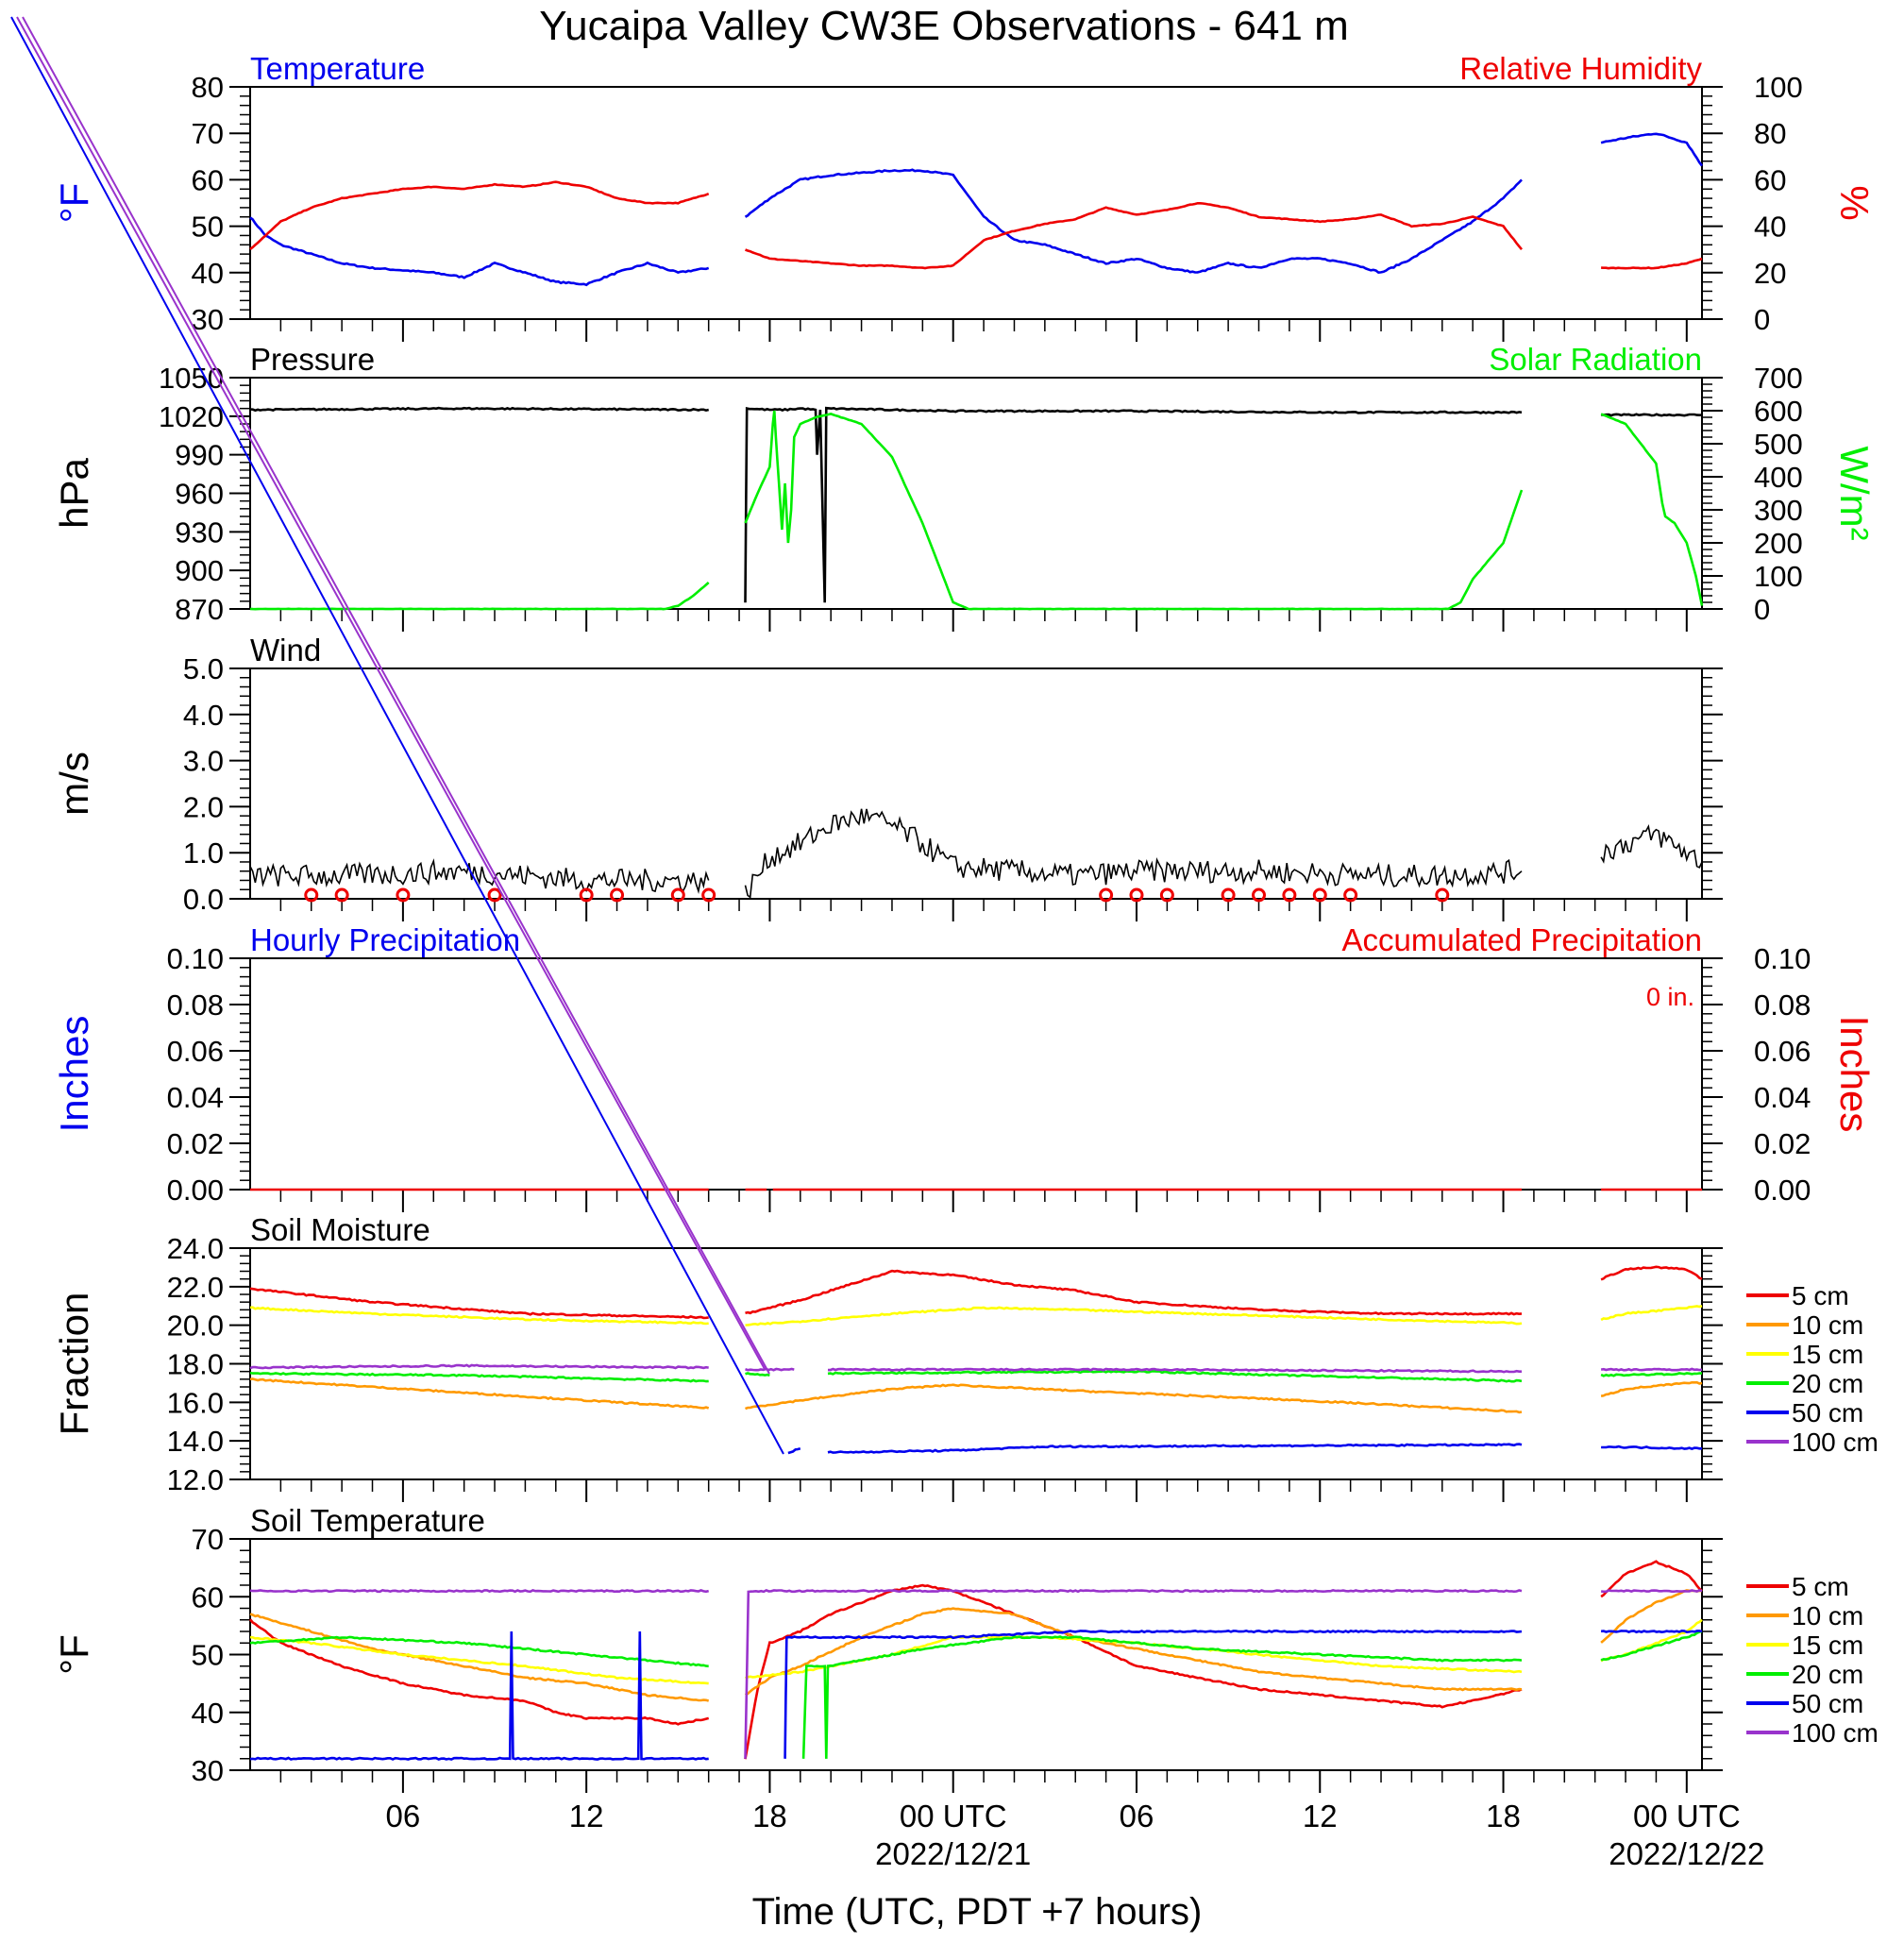 This screenshot has height=1943, width=1904. What do you see at coordinates (74, 1074) in the screenshot?
I see `y-axis-label: Inches` at bounding box center [74, 1074].